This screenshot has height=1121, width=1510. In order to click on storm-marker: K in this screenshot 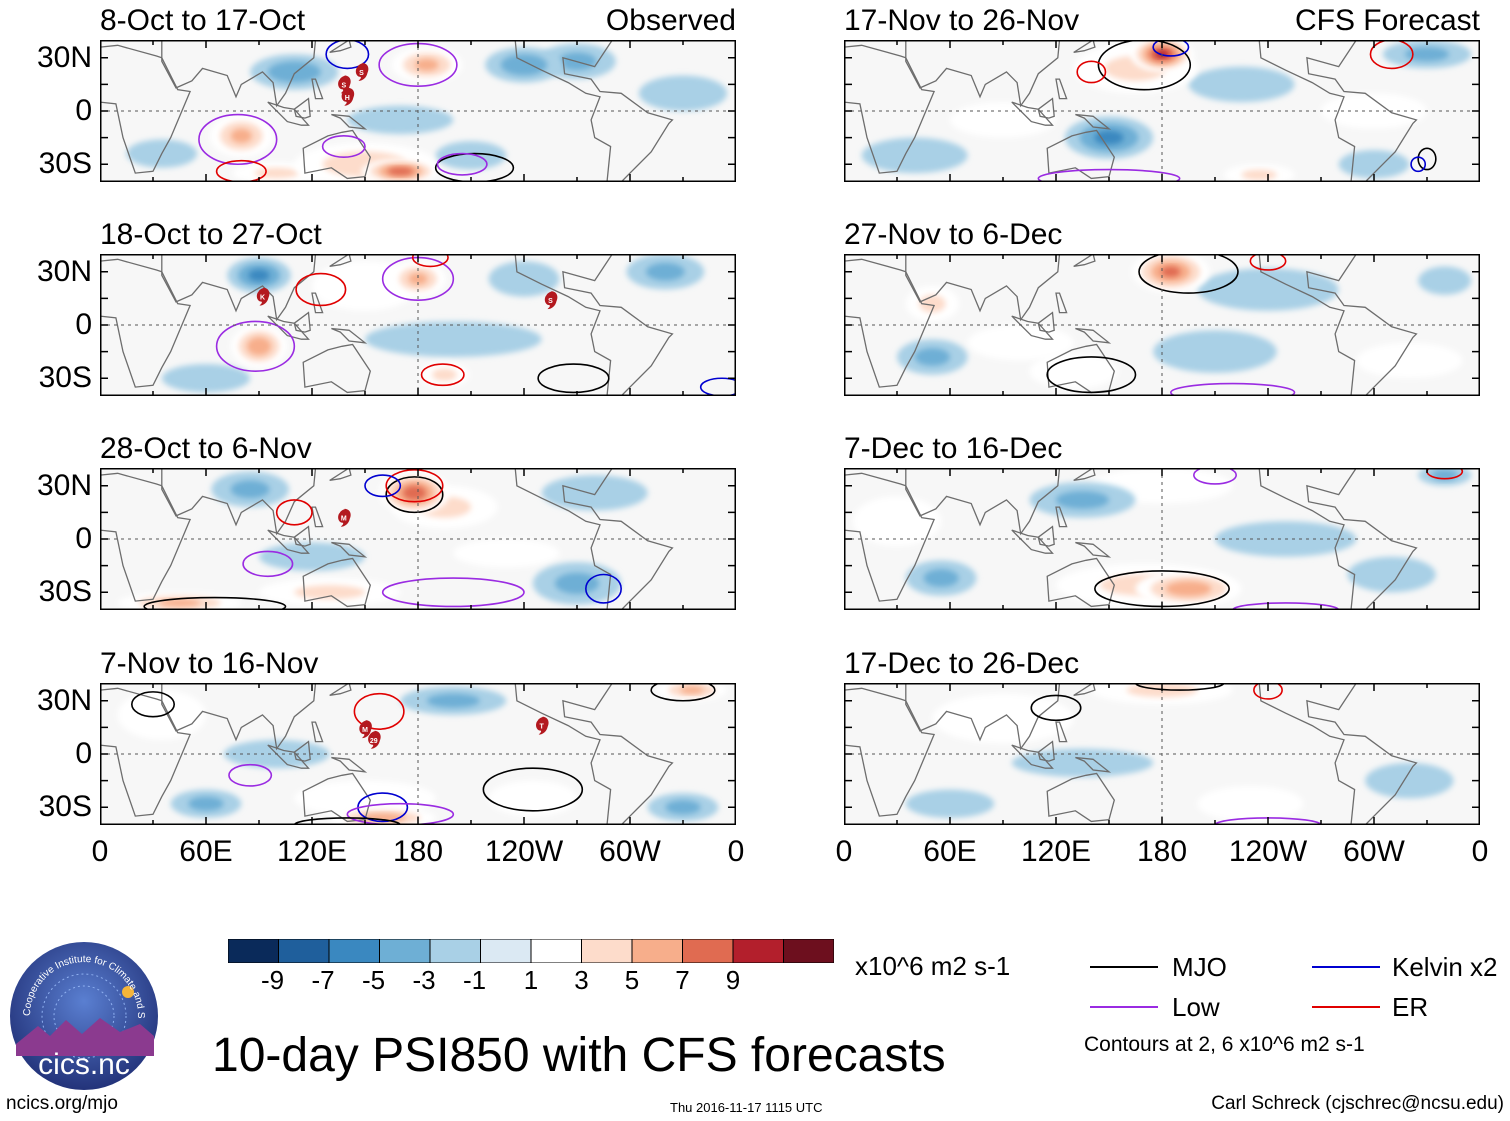, I will do `click(263, 296)`.